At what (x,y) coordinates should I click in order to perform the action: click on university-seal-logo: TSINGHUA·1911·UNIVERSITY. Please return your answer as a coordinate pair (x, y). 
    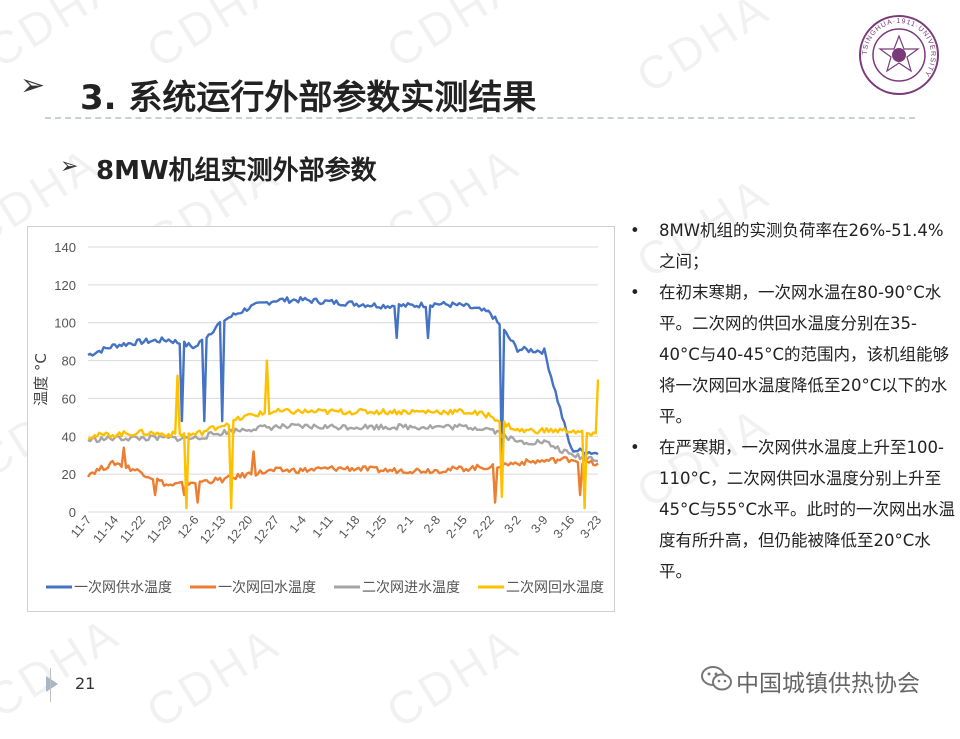
    Looking at the image, I should click on (899, 55).